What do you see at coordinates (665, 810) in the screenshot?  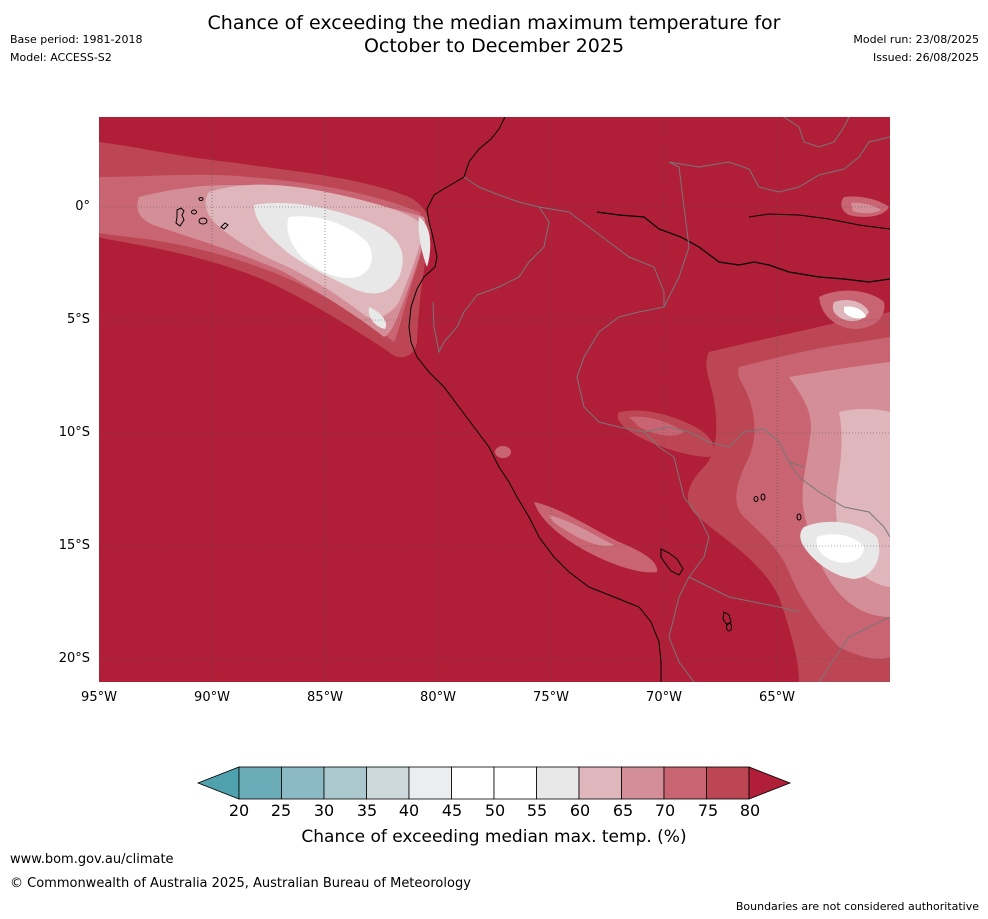 I see `colorbar-tick: 70` at bounding box center [665, 810].